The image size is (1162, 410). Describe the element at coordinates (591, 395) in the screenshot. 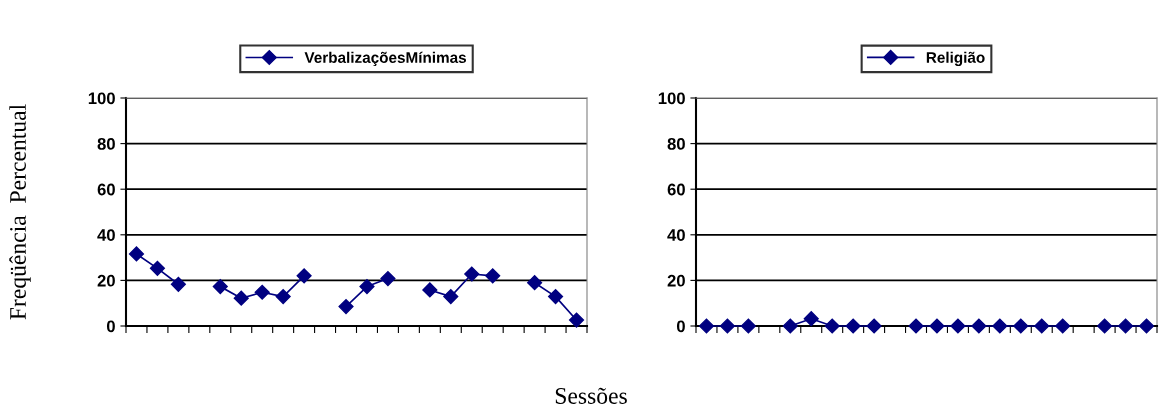

I see `x-axis-title: Sessões` at that location.